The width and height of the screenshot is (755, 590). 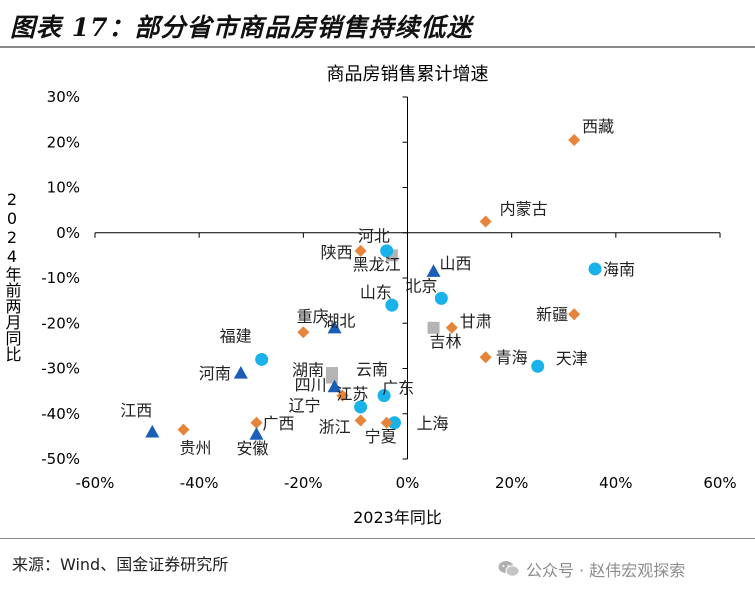 I want to click on point-安徽-triangle-marker, so click(x=256, y=433).